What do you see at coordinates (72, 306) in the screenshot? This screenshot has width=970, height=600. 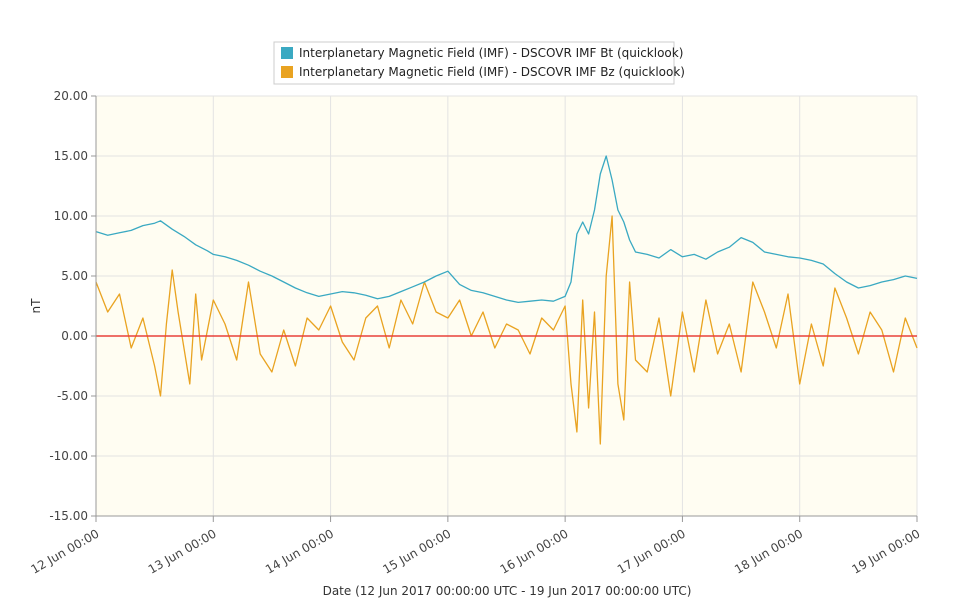 I see `y-axis-ticks: -15.00 -10.00 -5.00 0.00 5.00 10.00 15.00 20.00` at bounding box center [72, 306].